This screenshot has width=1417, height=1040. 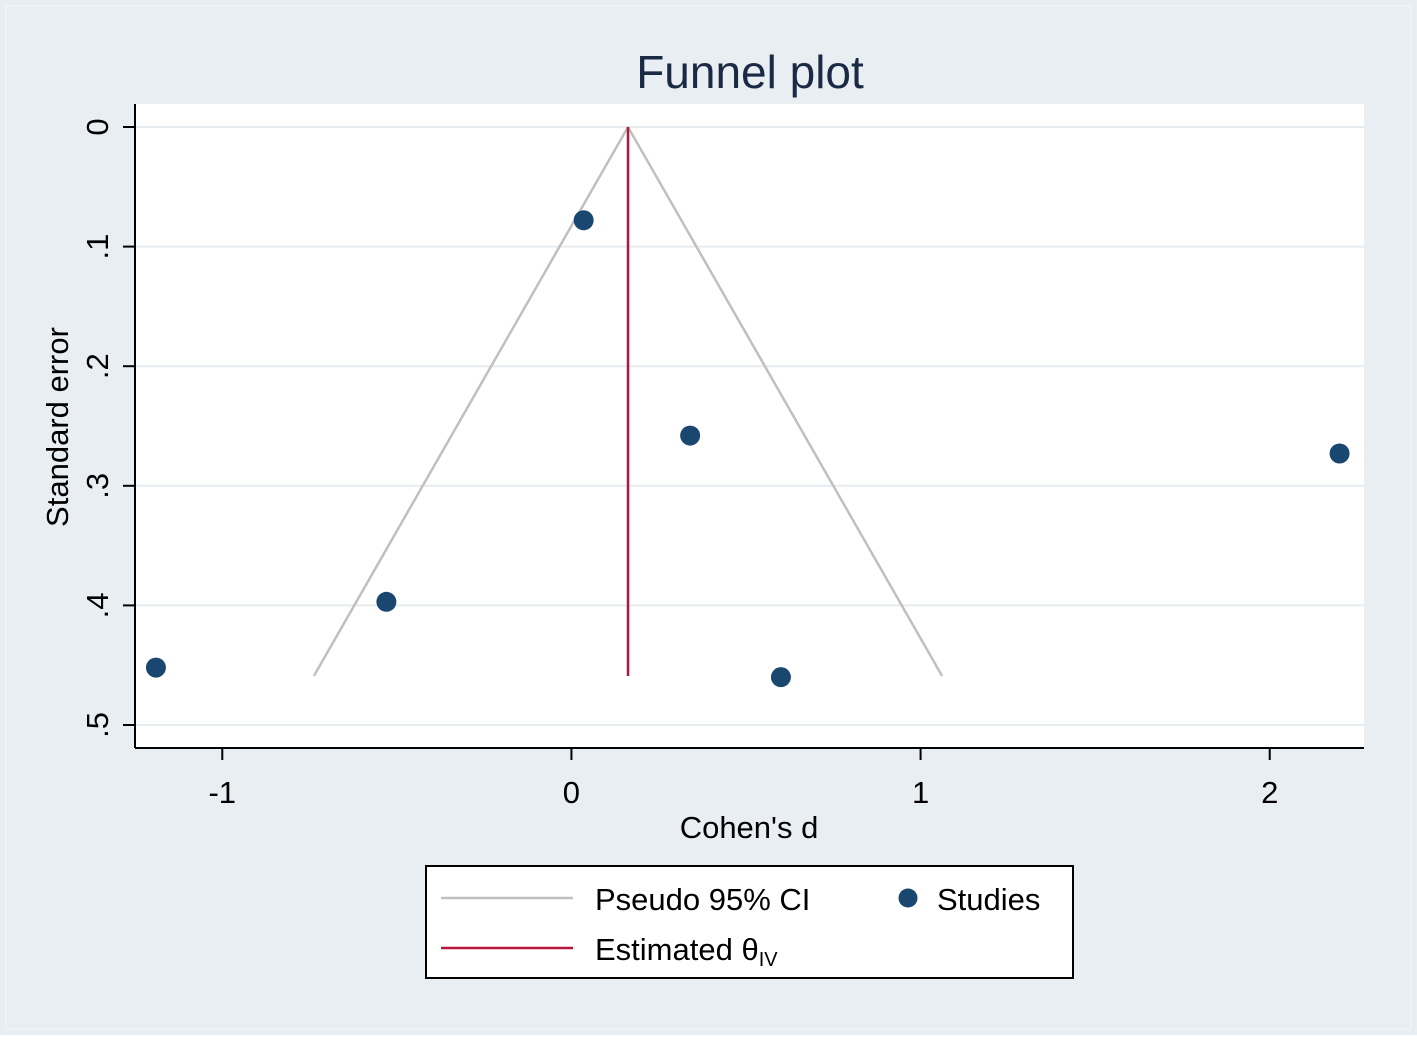 I want to click on funnel-right-boundary, so click(x=785, y=401).